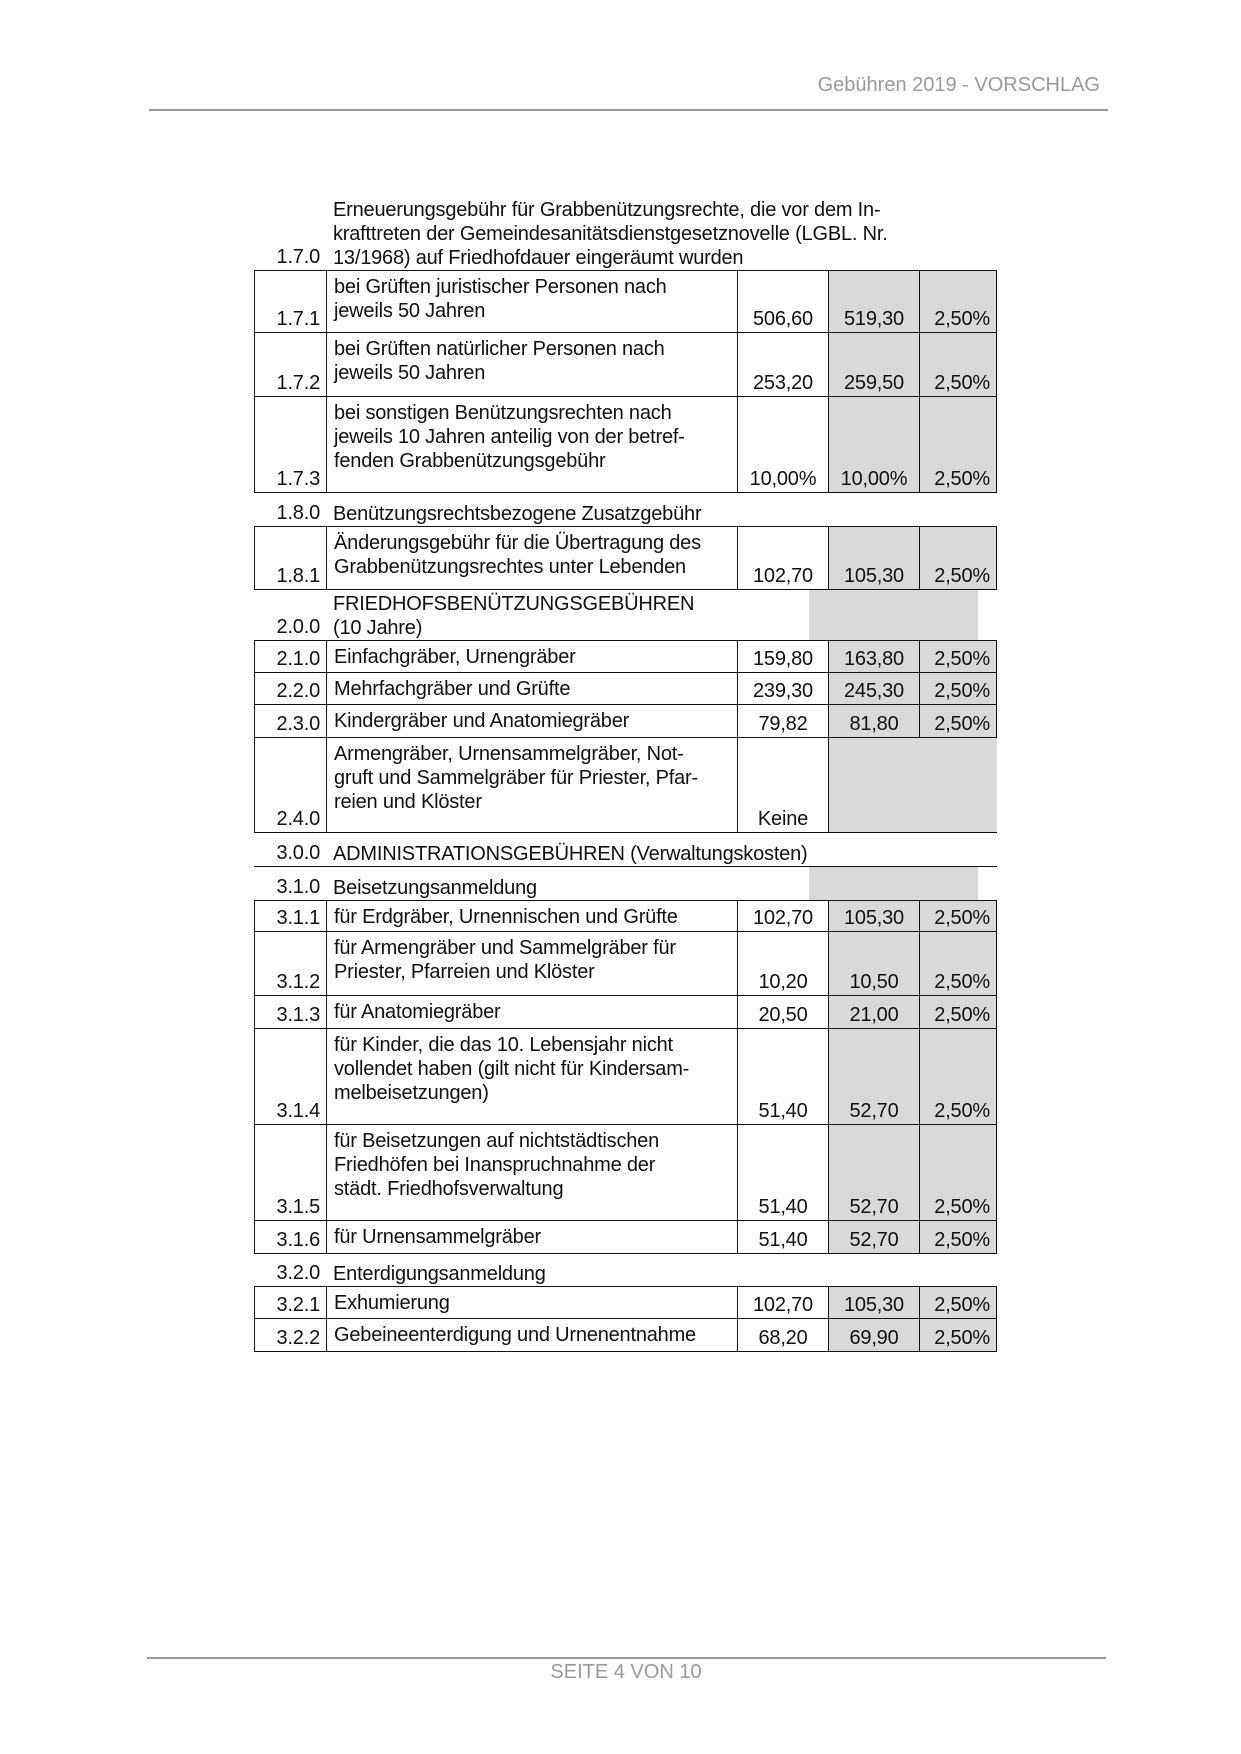 The width and height of the screenshot is (1241, 1754). Describe the element at coordinates (290, 615) in the screenshot. I see `item-number-cell: 2.0.0` at that location.